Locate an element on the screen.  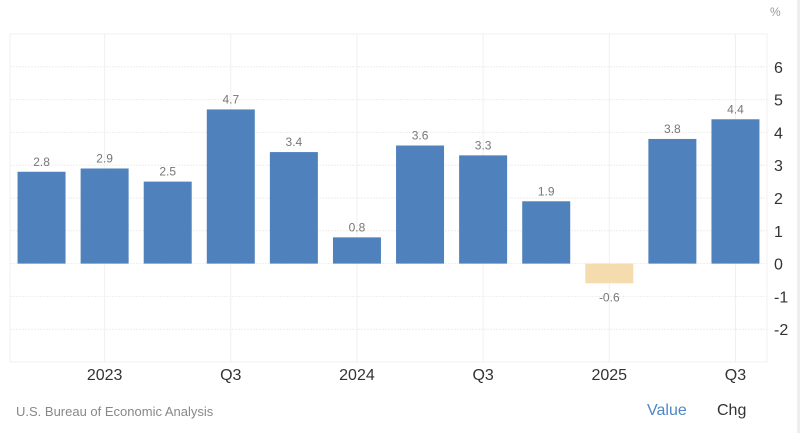
data-label: 2.8 is located at coordinates (41, 162).